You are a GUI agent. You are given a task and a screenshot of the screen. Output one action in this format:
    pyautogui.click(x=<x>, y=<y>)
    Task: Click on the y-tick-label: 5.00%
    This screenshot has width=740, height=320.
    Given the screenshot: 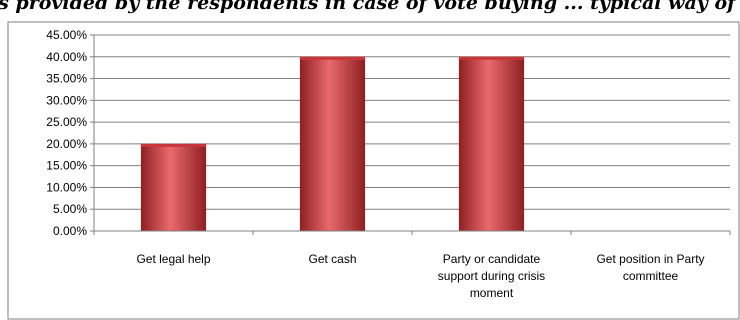 What is the action you would take?
    pyautogui.click(x=70, y=209)
    